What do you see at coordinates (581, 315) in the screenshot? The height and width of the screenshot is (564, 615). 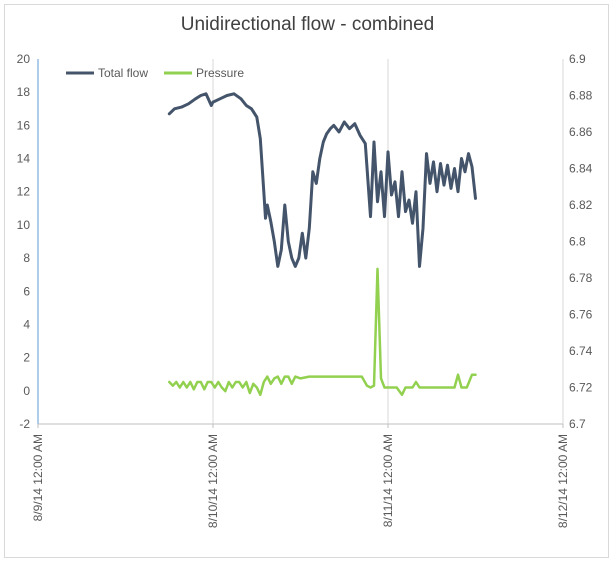 I see `y-right-tick-label: 6.76` at bounding box center [581, 315].